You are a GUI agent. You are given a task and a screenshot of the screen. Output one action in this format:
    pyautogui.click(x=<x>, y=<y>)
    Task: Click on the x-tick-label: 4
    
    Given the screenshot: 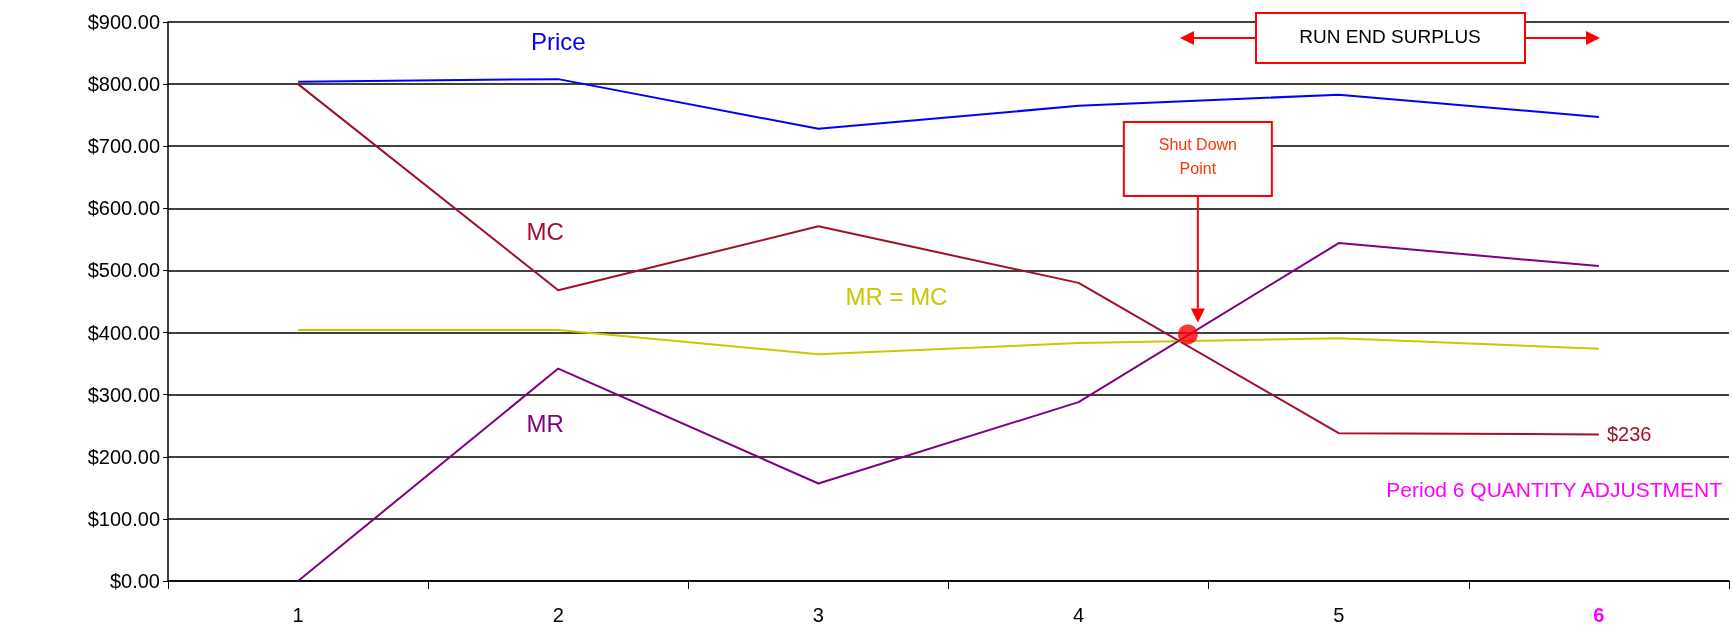 What is the action you would take?
    pyautogui.click(x=1079, y=615)
    